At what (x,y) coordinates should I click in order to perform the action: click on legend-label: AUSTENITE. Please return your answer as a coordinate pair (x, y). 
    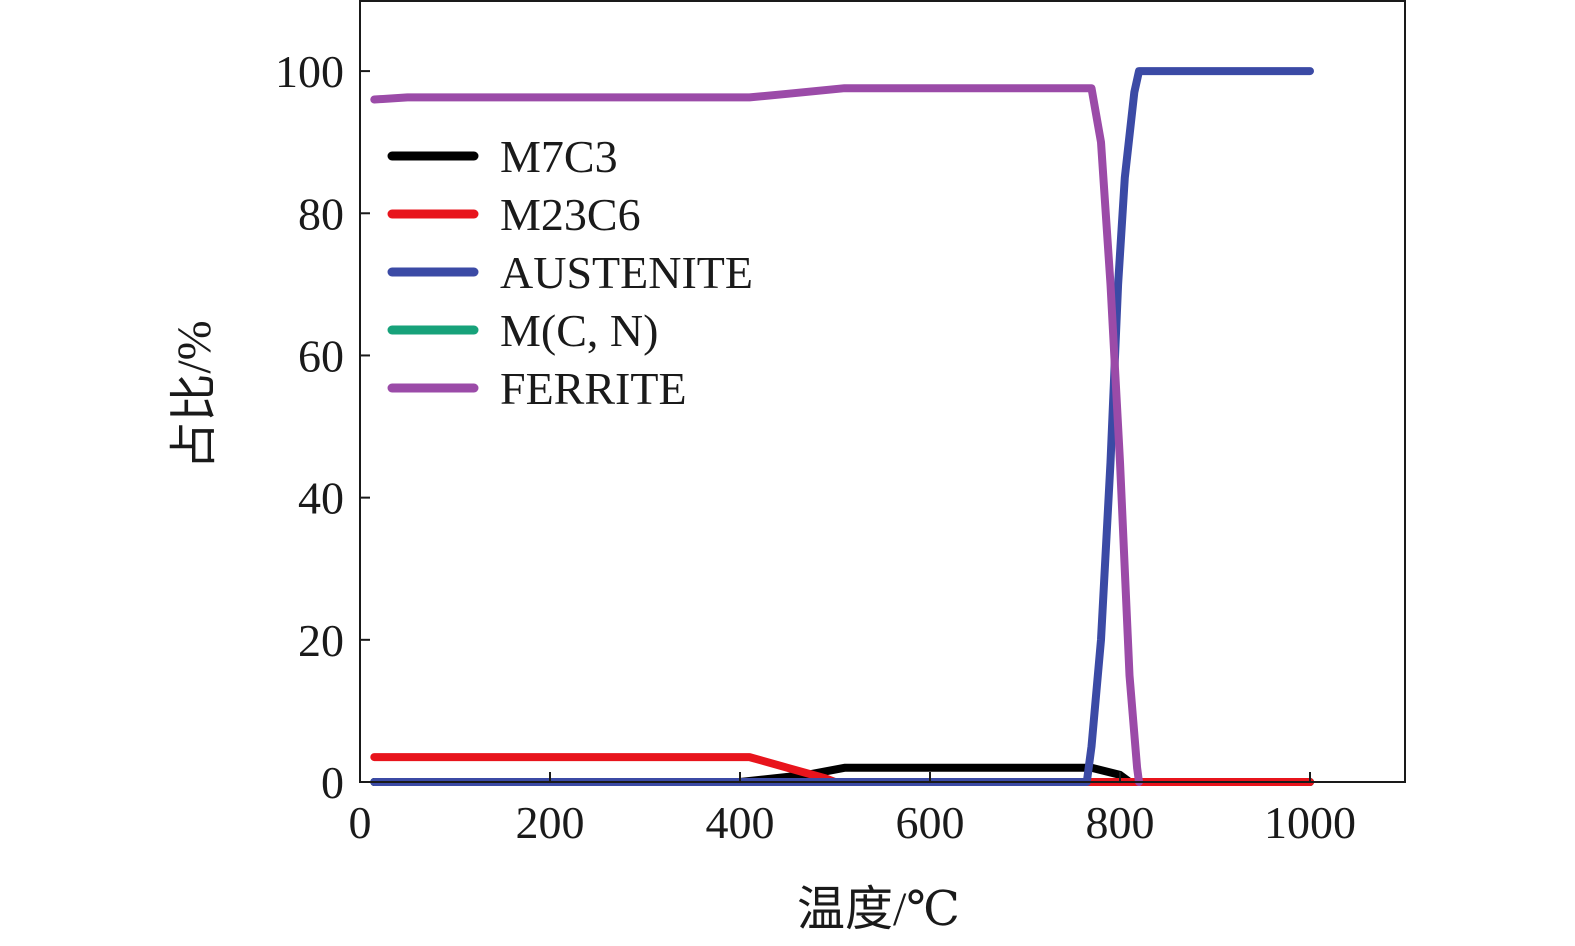
    Looking at the image, I should click on (626, 272).